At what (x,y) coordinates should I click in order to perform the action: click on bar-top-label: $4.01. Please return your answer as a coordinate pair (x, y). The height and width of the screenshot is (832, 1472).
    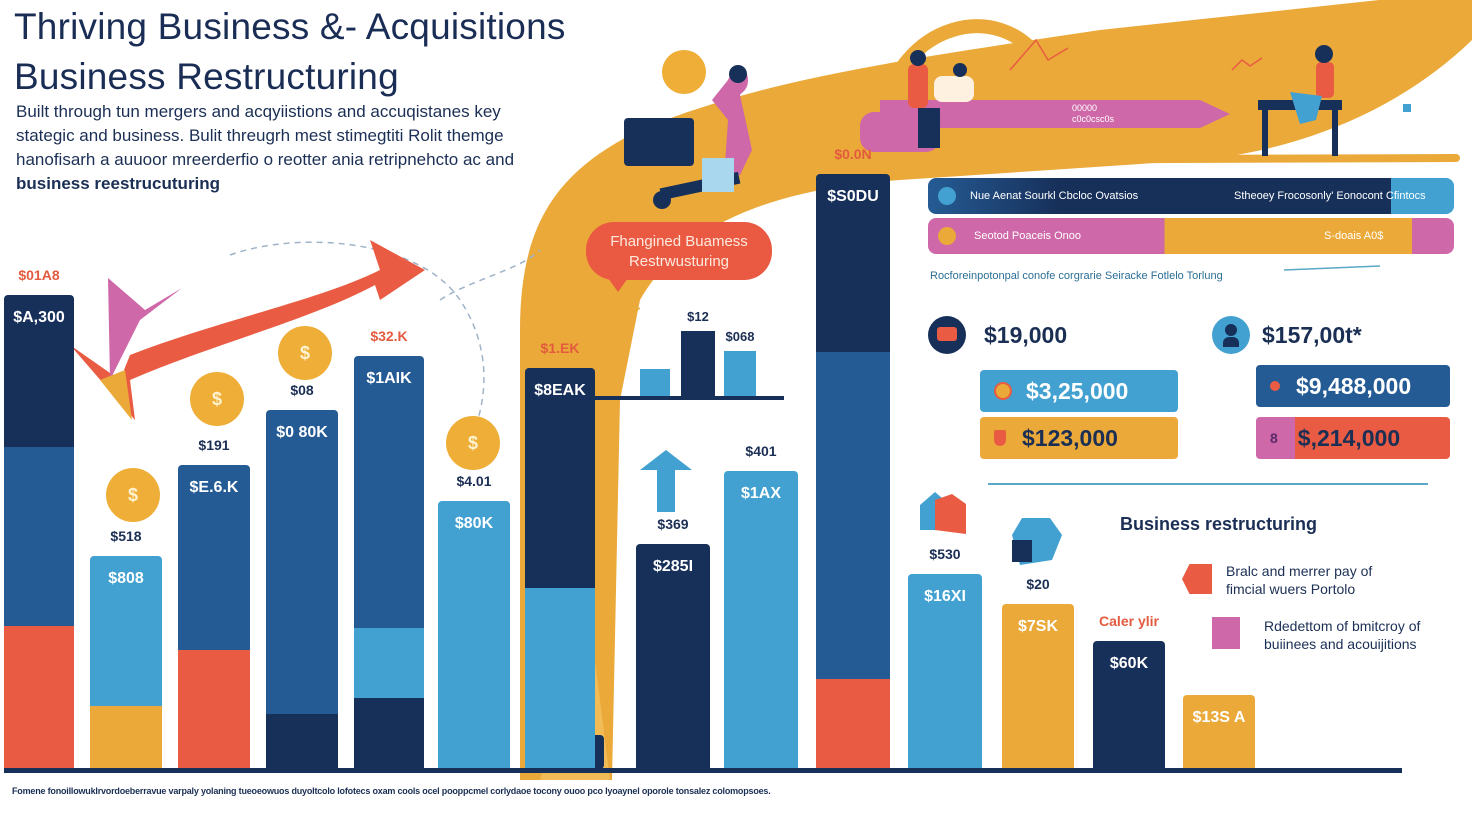
    Looking at the image, I should click on (474, 481).